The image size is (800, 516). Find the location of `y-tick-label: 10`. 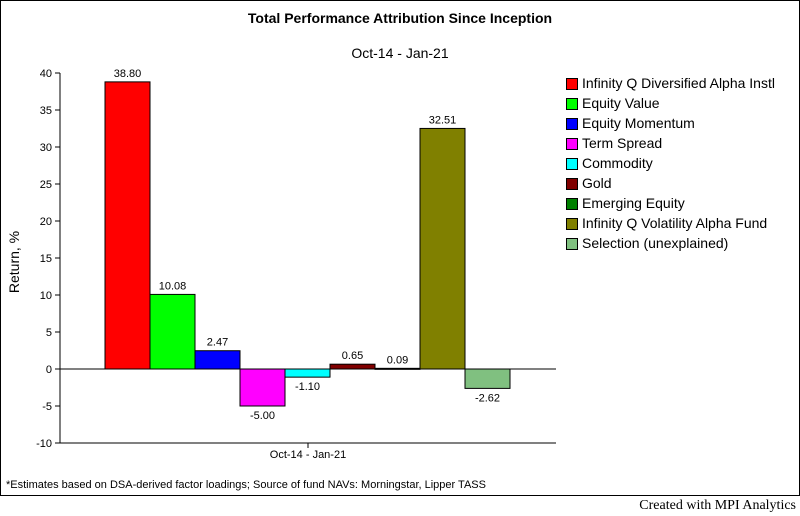

y-tick-label: 10 is located at coordinates (46, 296).